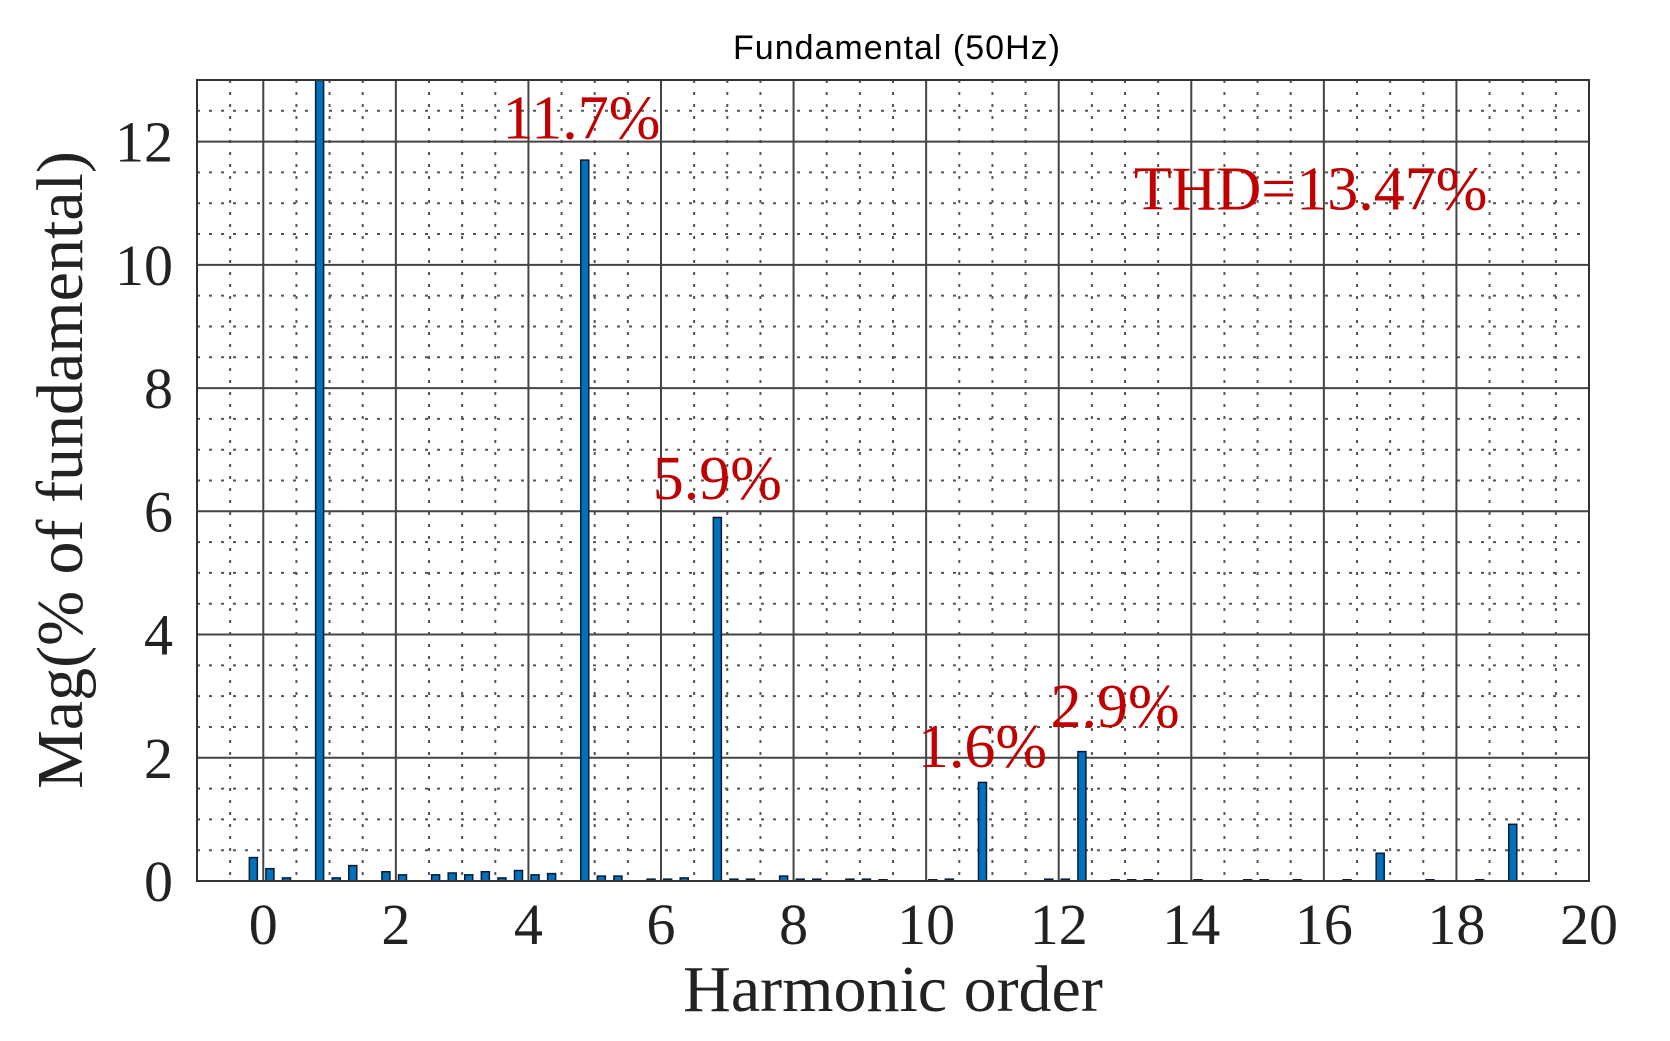  Describe the element at coordinates (1191, 924) in the screenshot. I see `x-tick-label: 14` at that location.